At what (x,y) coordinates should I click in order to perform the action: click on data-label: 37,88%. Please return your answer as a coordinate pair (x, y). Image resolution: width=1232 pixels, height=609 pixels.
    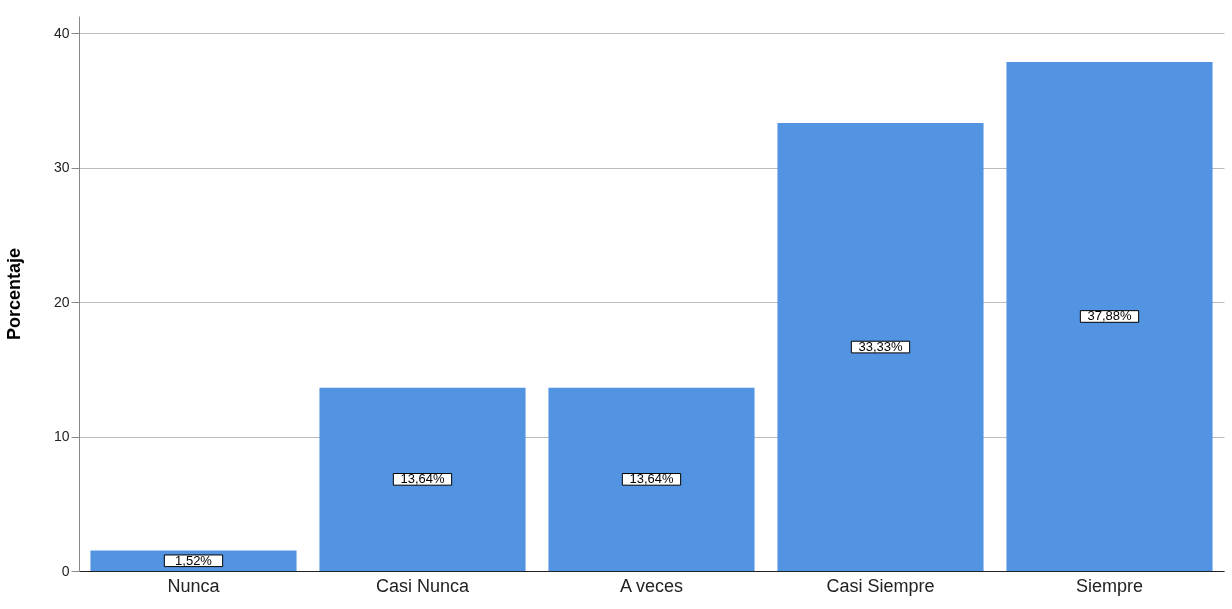
    Looking at the image, I should click on (1109, 316).